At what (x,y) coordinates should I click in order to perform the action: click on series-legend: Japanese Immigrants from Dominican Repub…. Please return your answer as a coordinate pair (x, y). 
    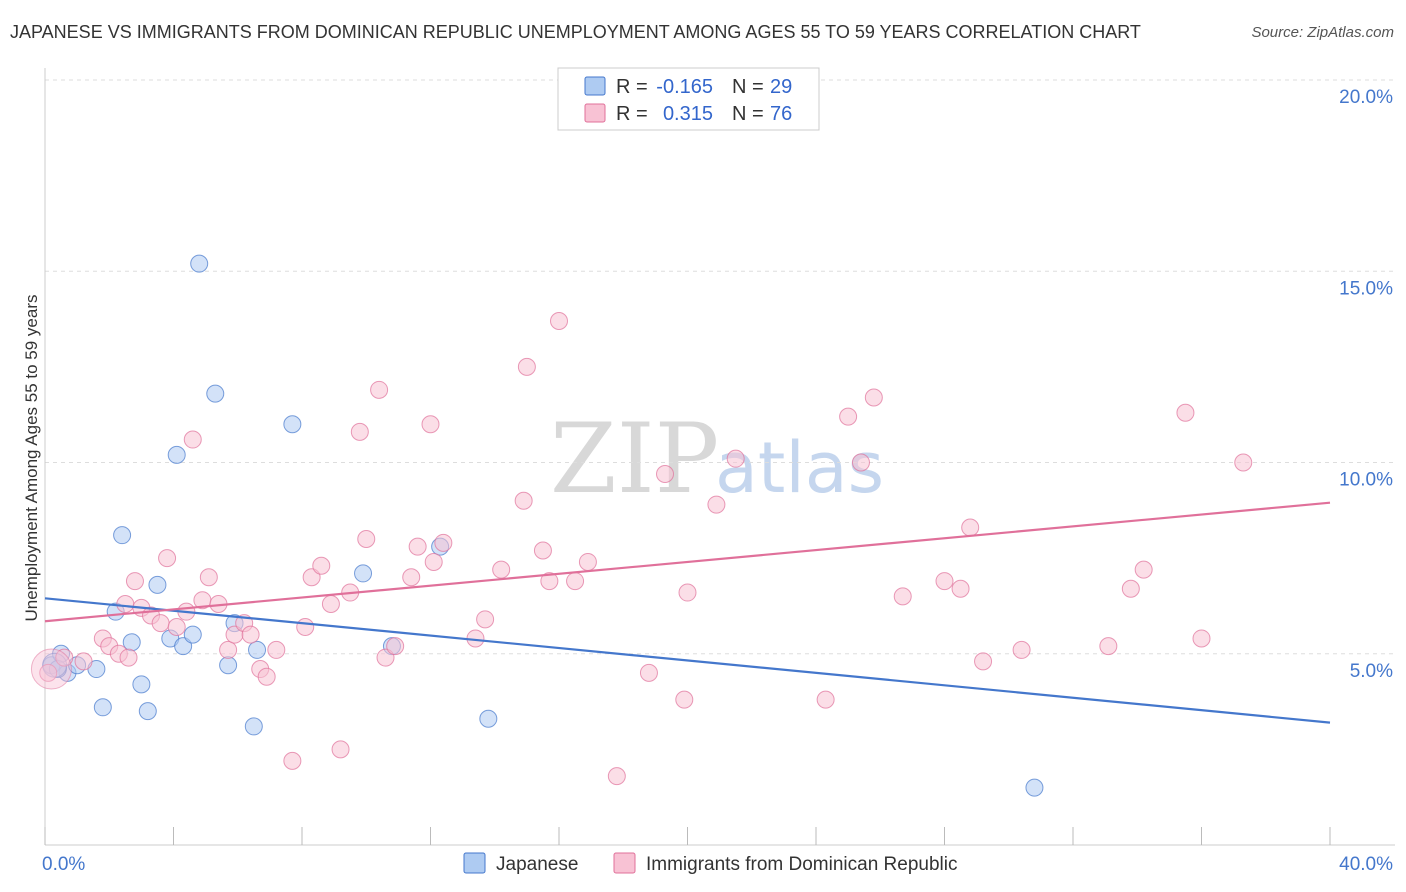
    Looking at the image, I should click on (710, 863).